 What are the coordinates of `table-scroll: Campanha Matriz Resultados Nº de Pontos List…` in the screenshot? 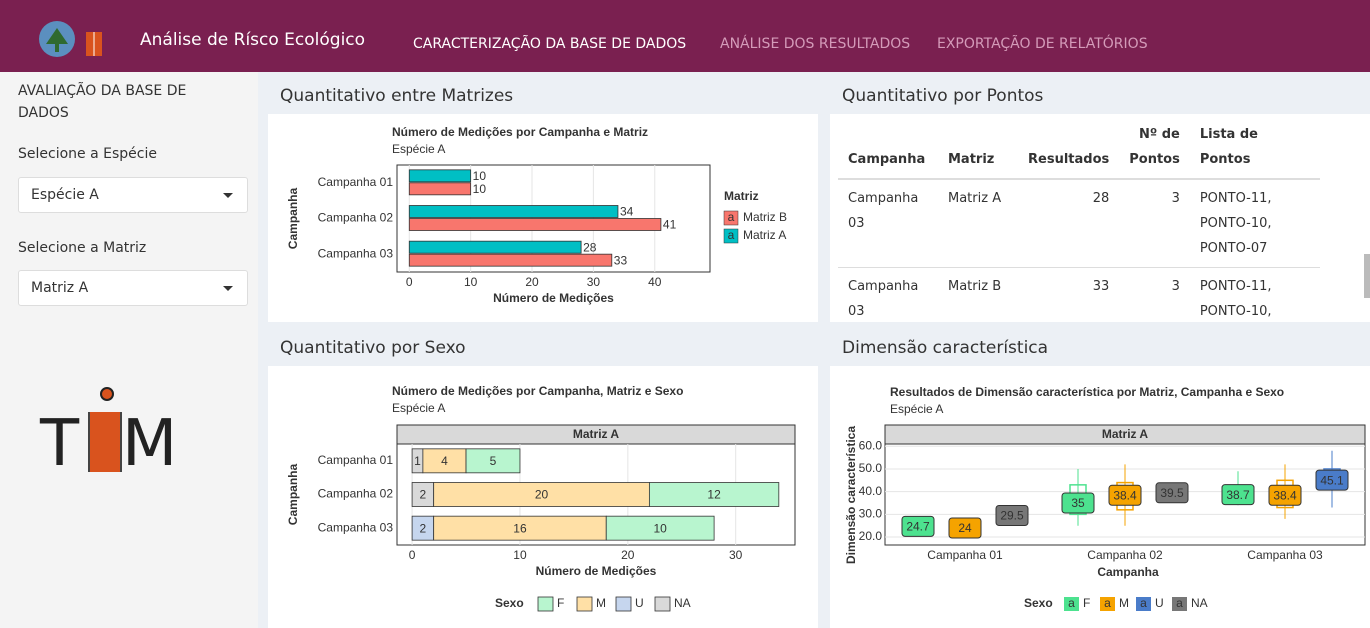 It's located at (1098, 219).